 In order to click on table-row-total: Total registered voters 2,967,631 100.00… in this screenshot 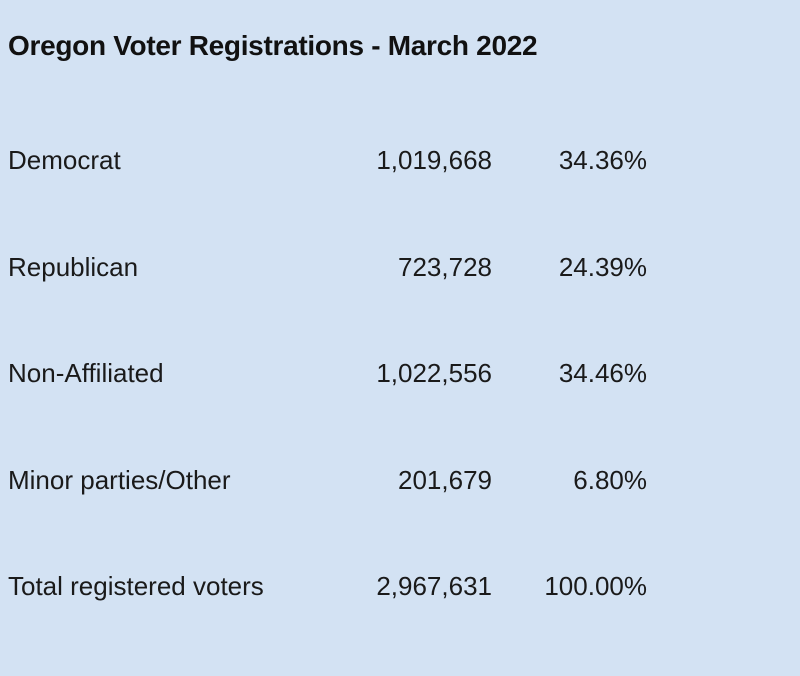, I will do `click(400, 586)`.